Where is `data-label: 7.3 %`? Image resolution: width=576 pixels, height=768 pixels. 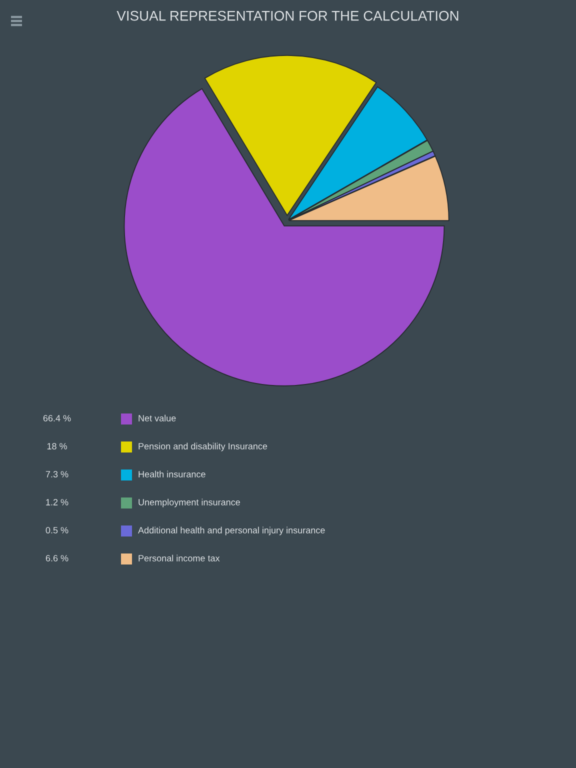 data-label: 7.3 % is located at coordinates (57, 474).